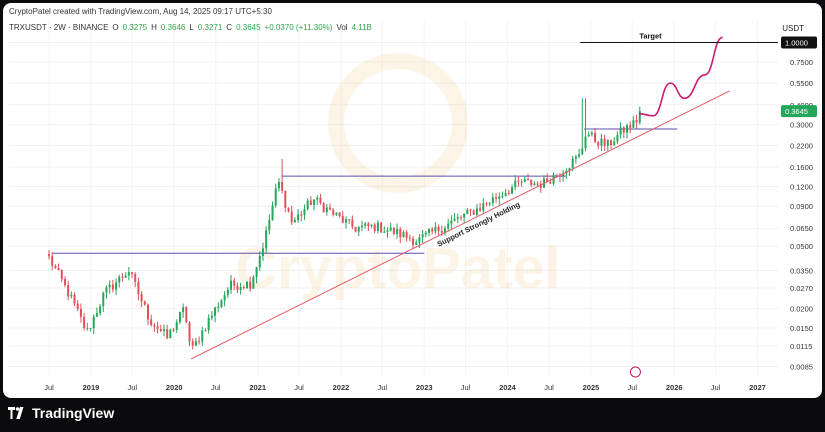 This screenshot has width=825, height=432. I want to click on x-tick-label: 2024, so click(508, 387).